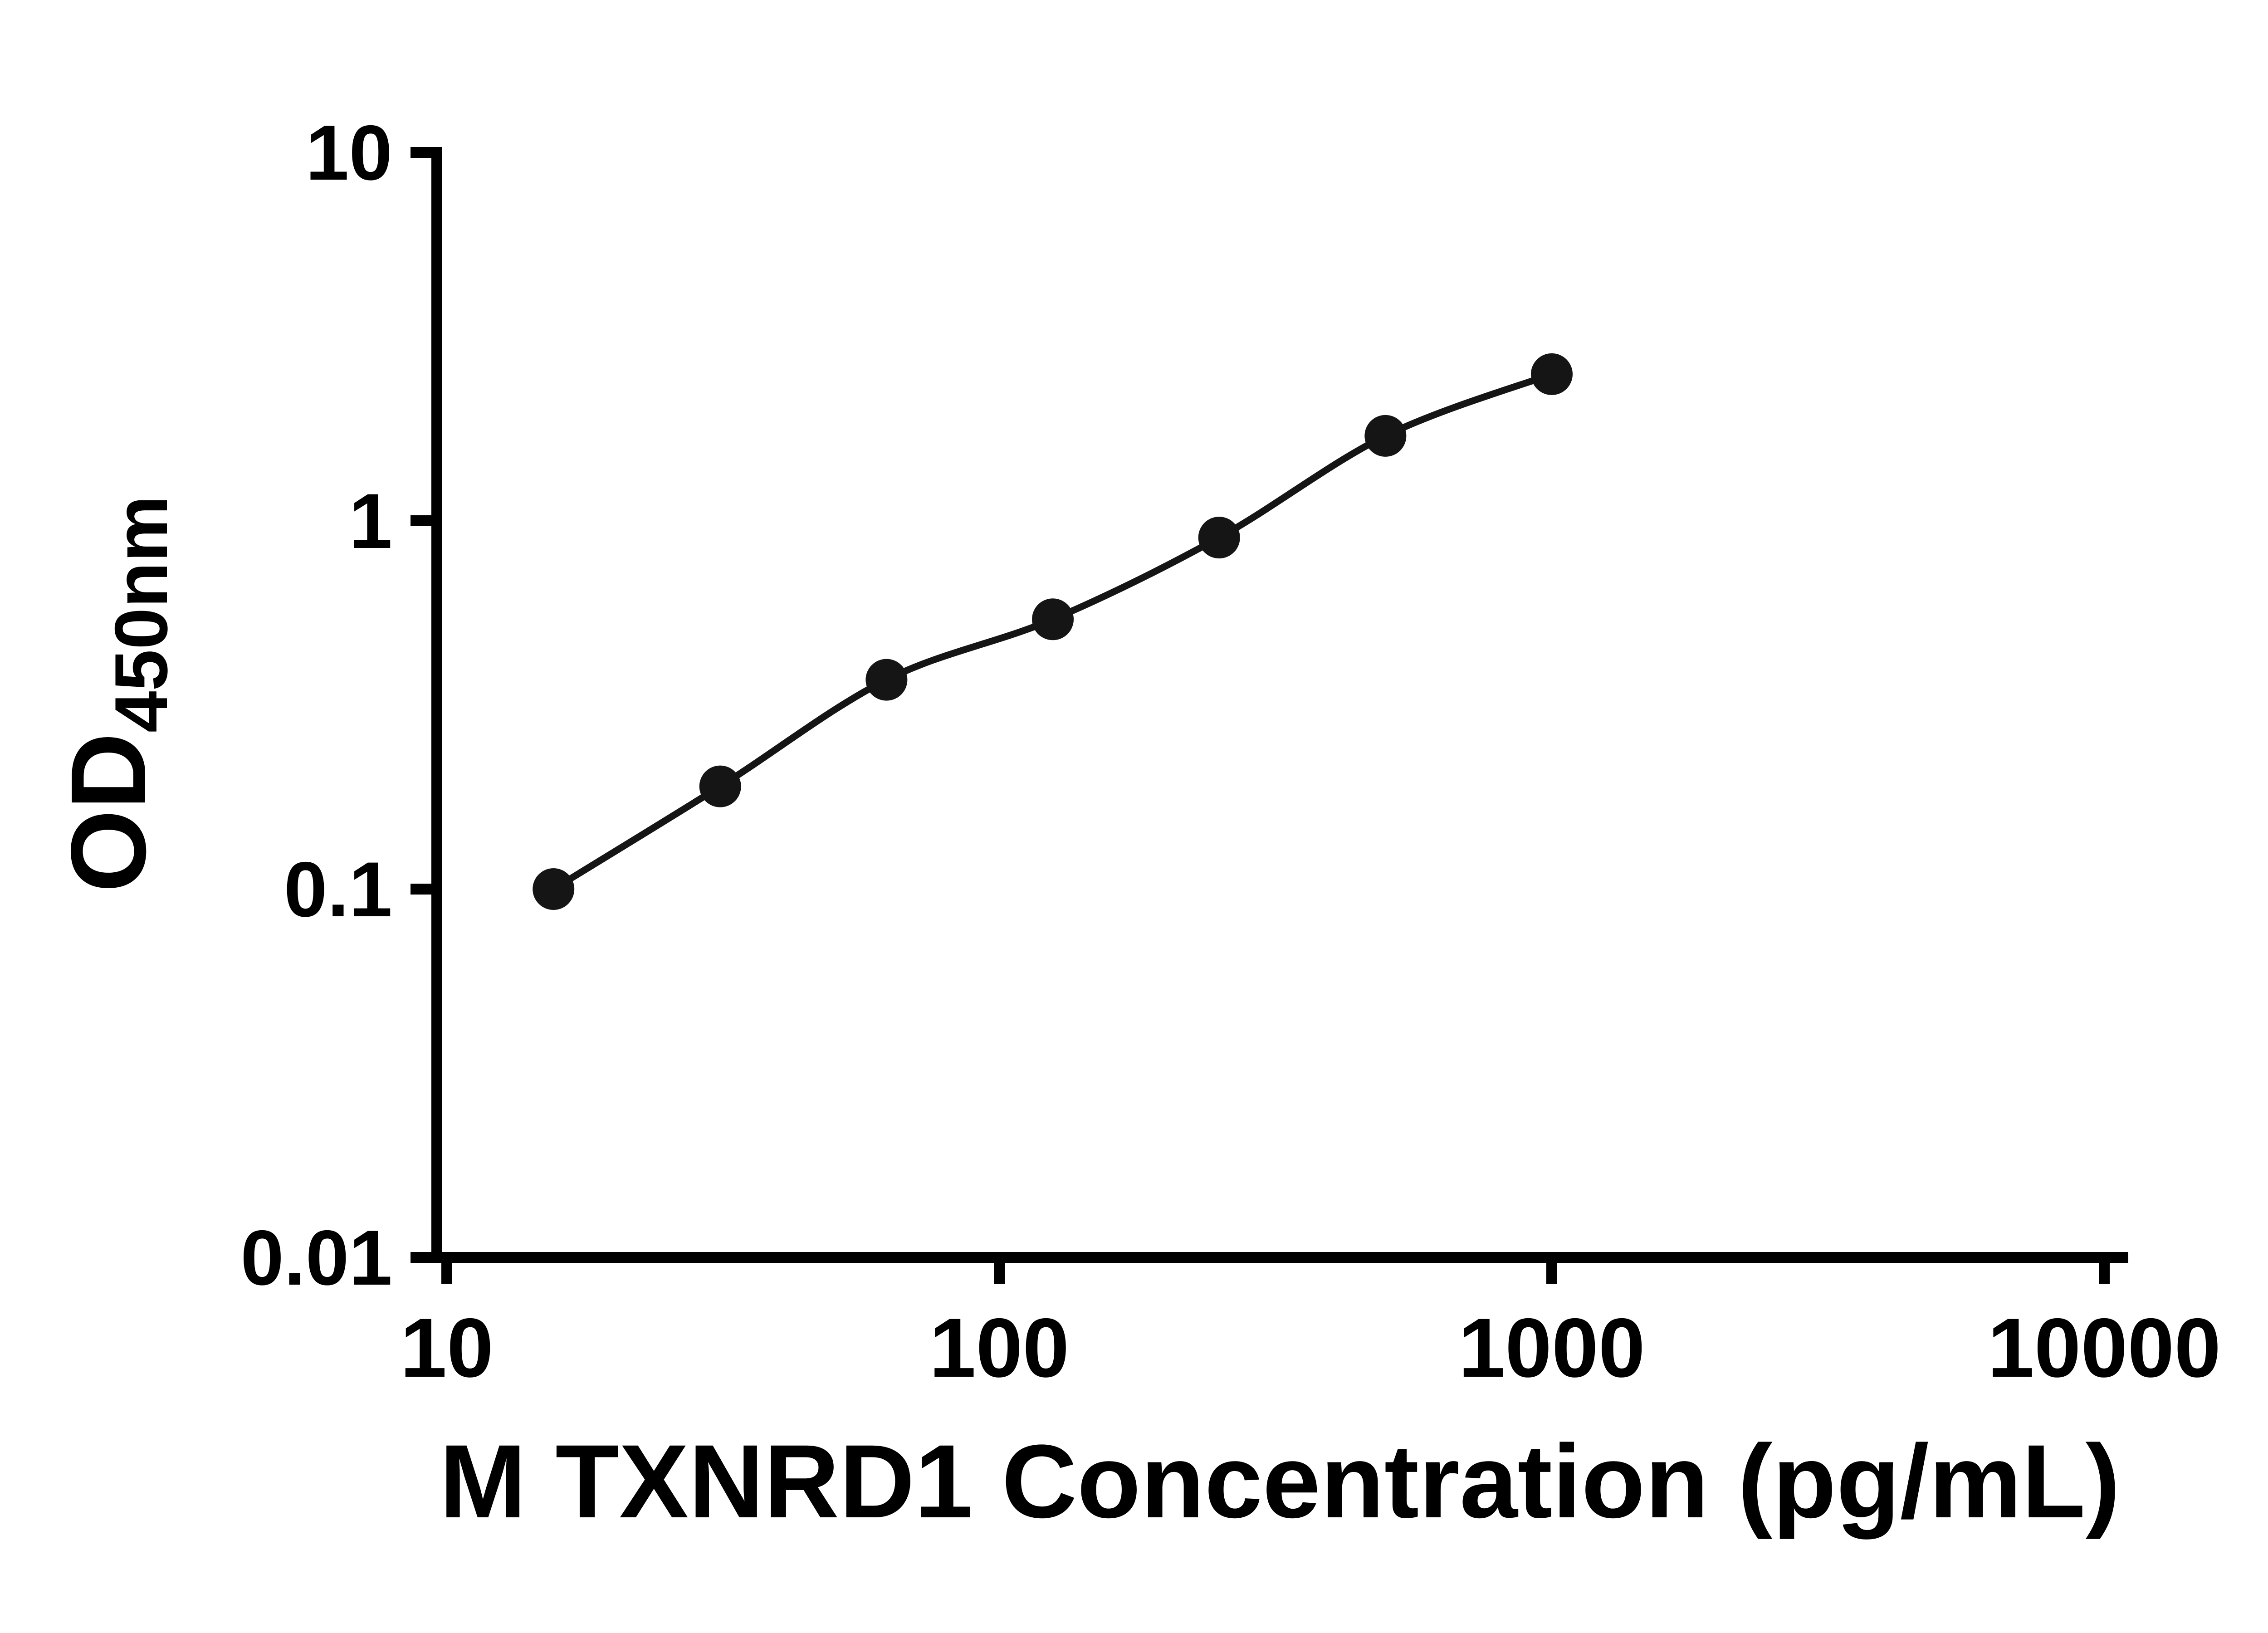 The height and width of the screenshot is (1633, 2268). I want to click on x-axis-title: M TXNRD1 Concentration (pg/mL), so click(1280, 1481).